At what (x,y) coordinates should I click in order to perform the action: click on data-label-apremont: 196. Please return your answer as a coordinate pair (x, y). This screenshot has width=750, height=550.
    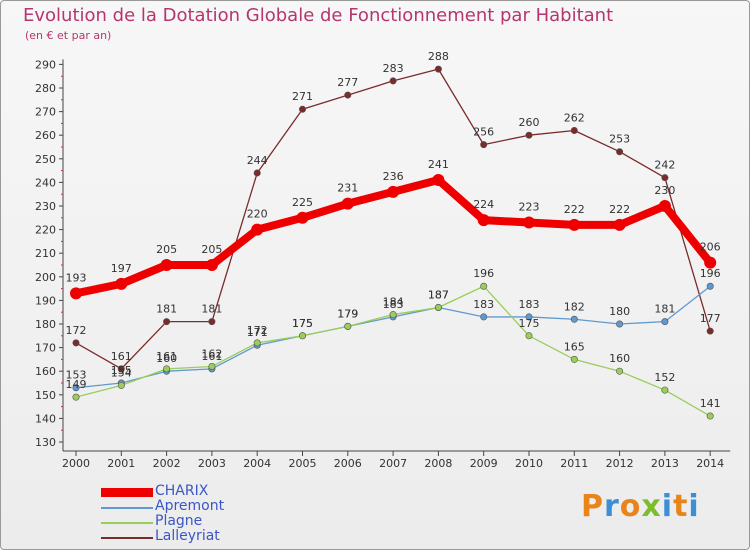
    Looking at the image, I should click on (710, 273).